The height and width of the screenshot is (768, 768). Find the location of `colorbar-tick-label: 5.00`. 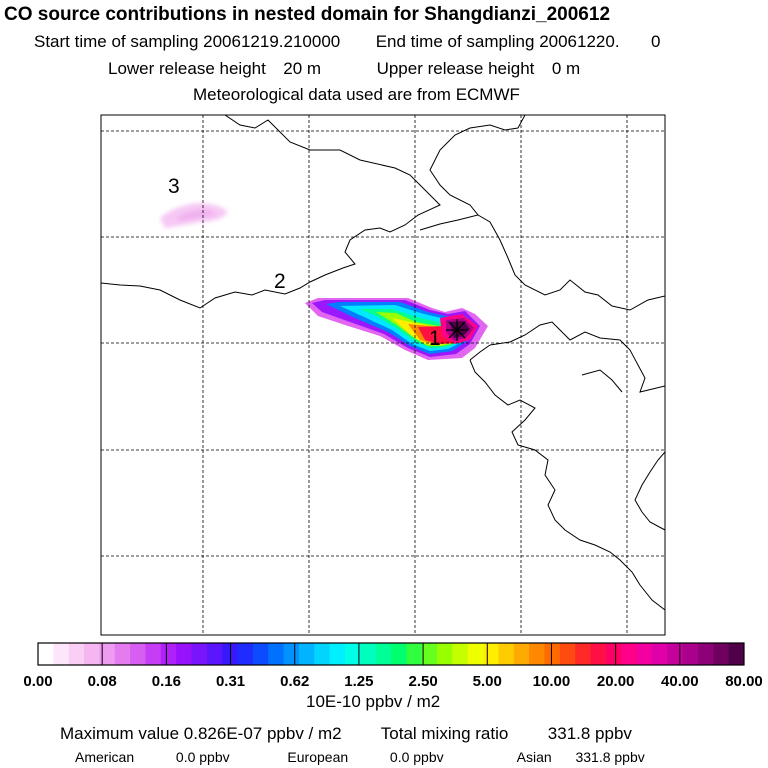

colorbar-tick-label: 5.00 is located at coordinates (487, 681).